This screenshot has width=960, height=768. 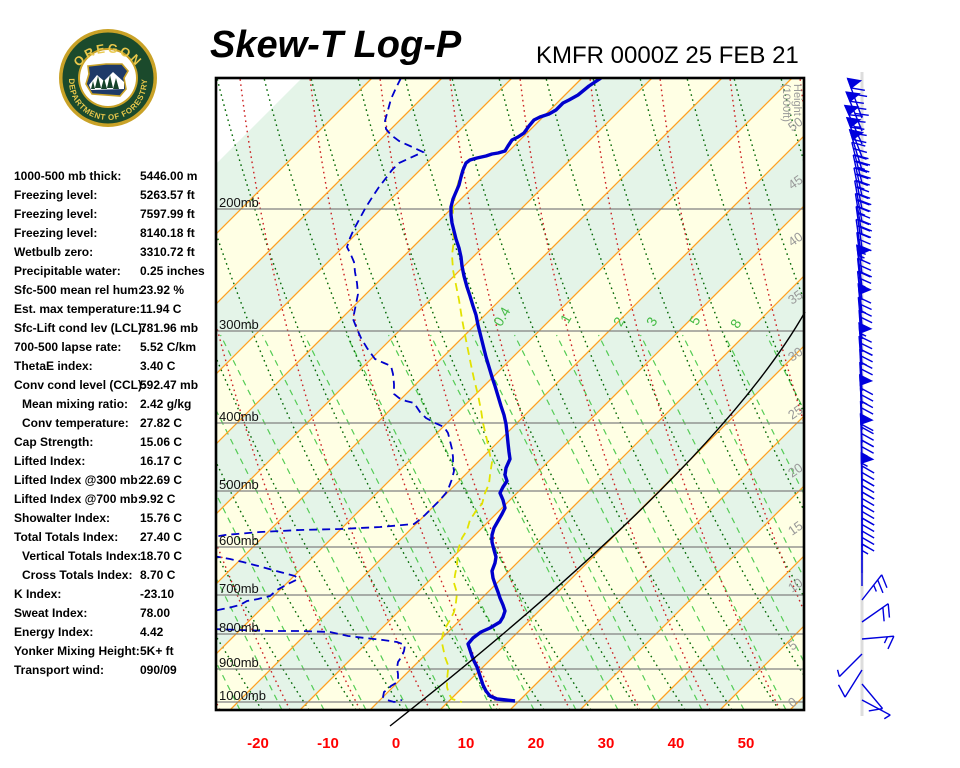 I want to click on index-row: Lifted Index @300 mb: 22.69 C, so click(x=114, y=480).